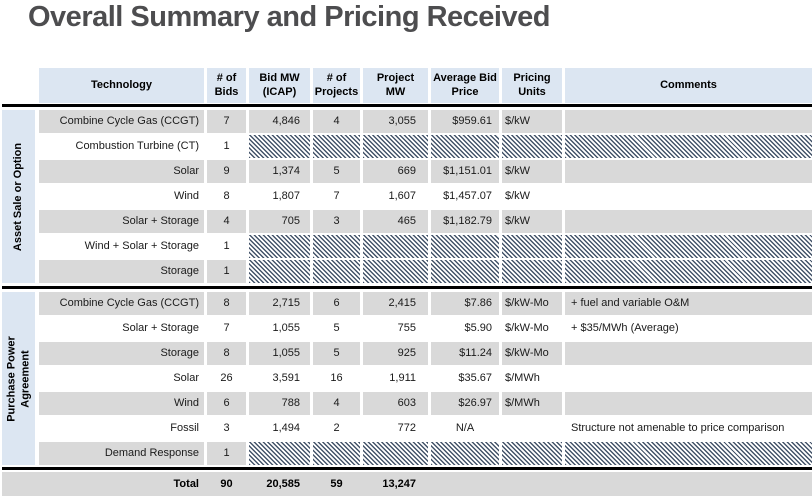 The height and width of the screenshot is (496, 812). What do you see at coordinates (465, 121) in the screenshot?
I see `avg-price-cell: $959.61` at bounding box center [465, 121].